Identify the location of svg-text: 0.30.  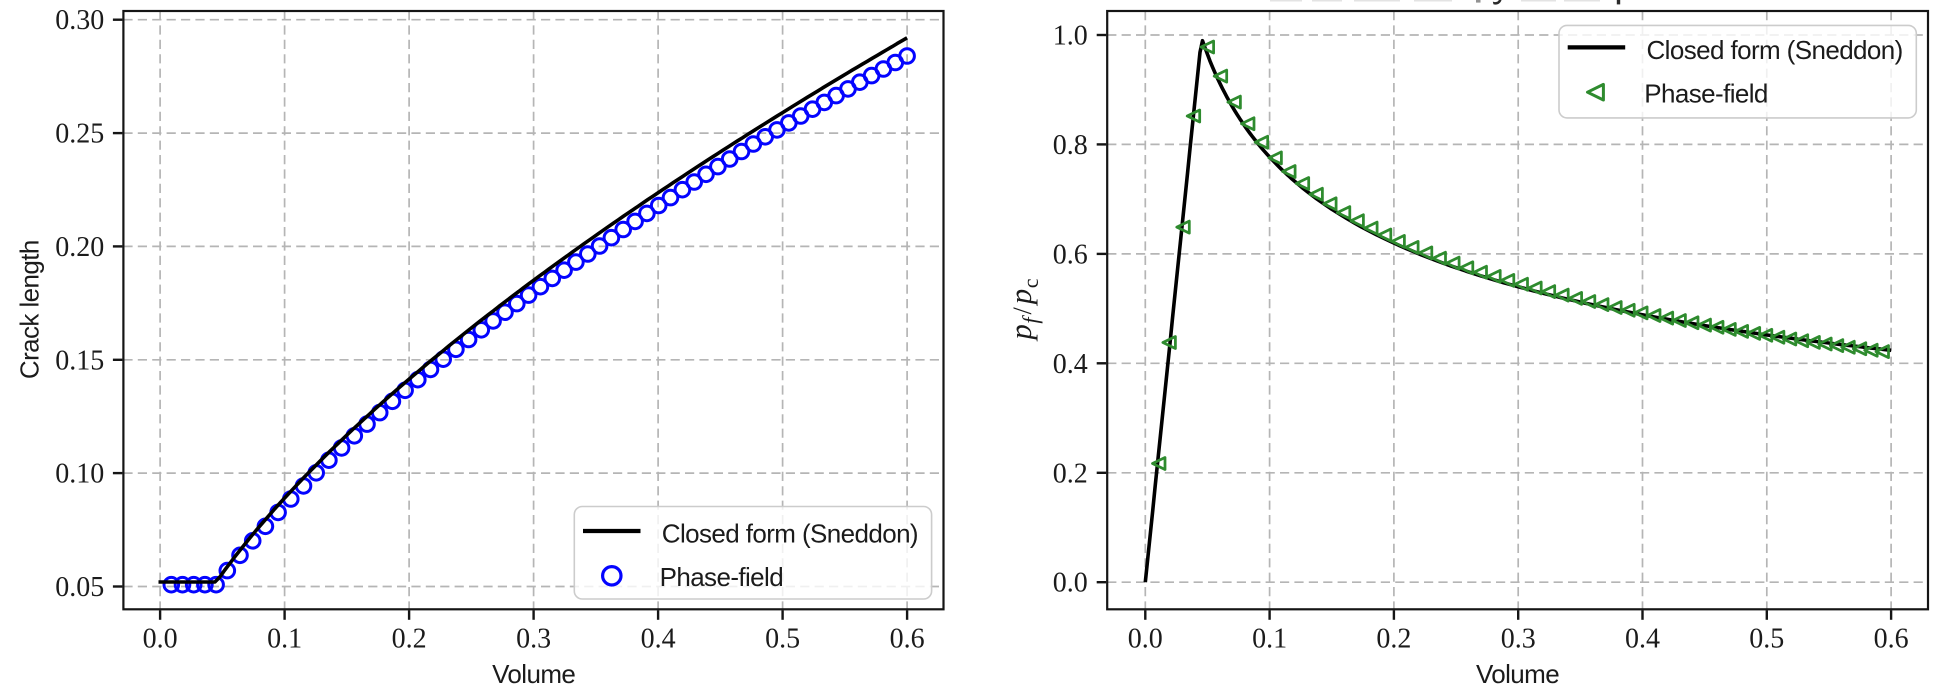
(79, 20).